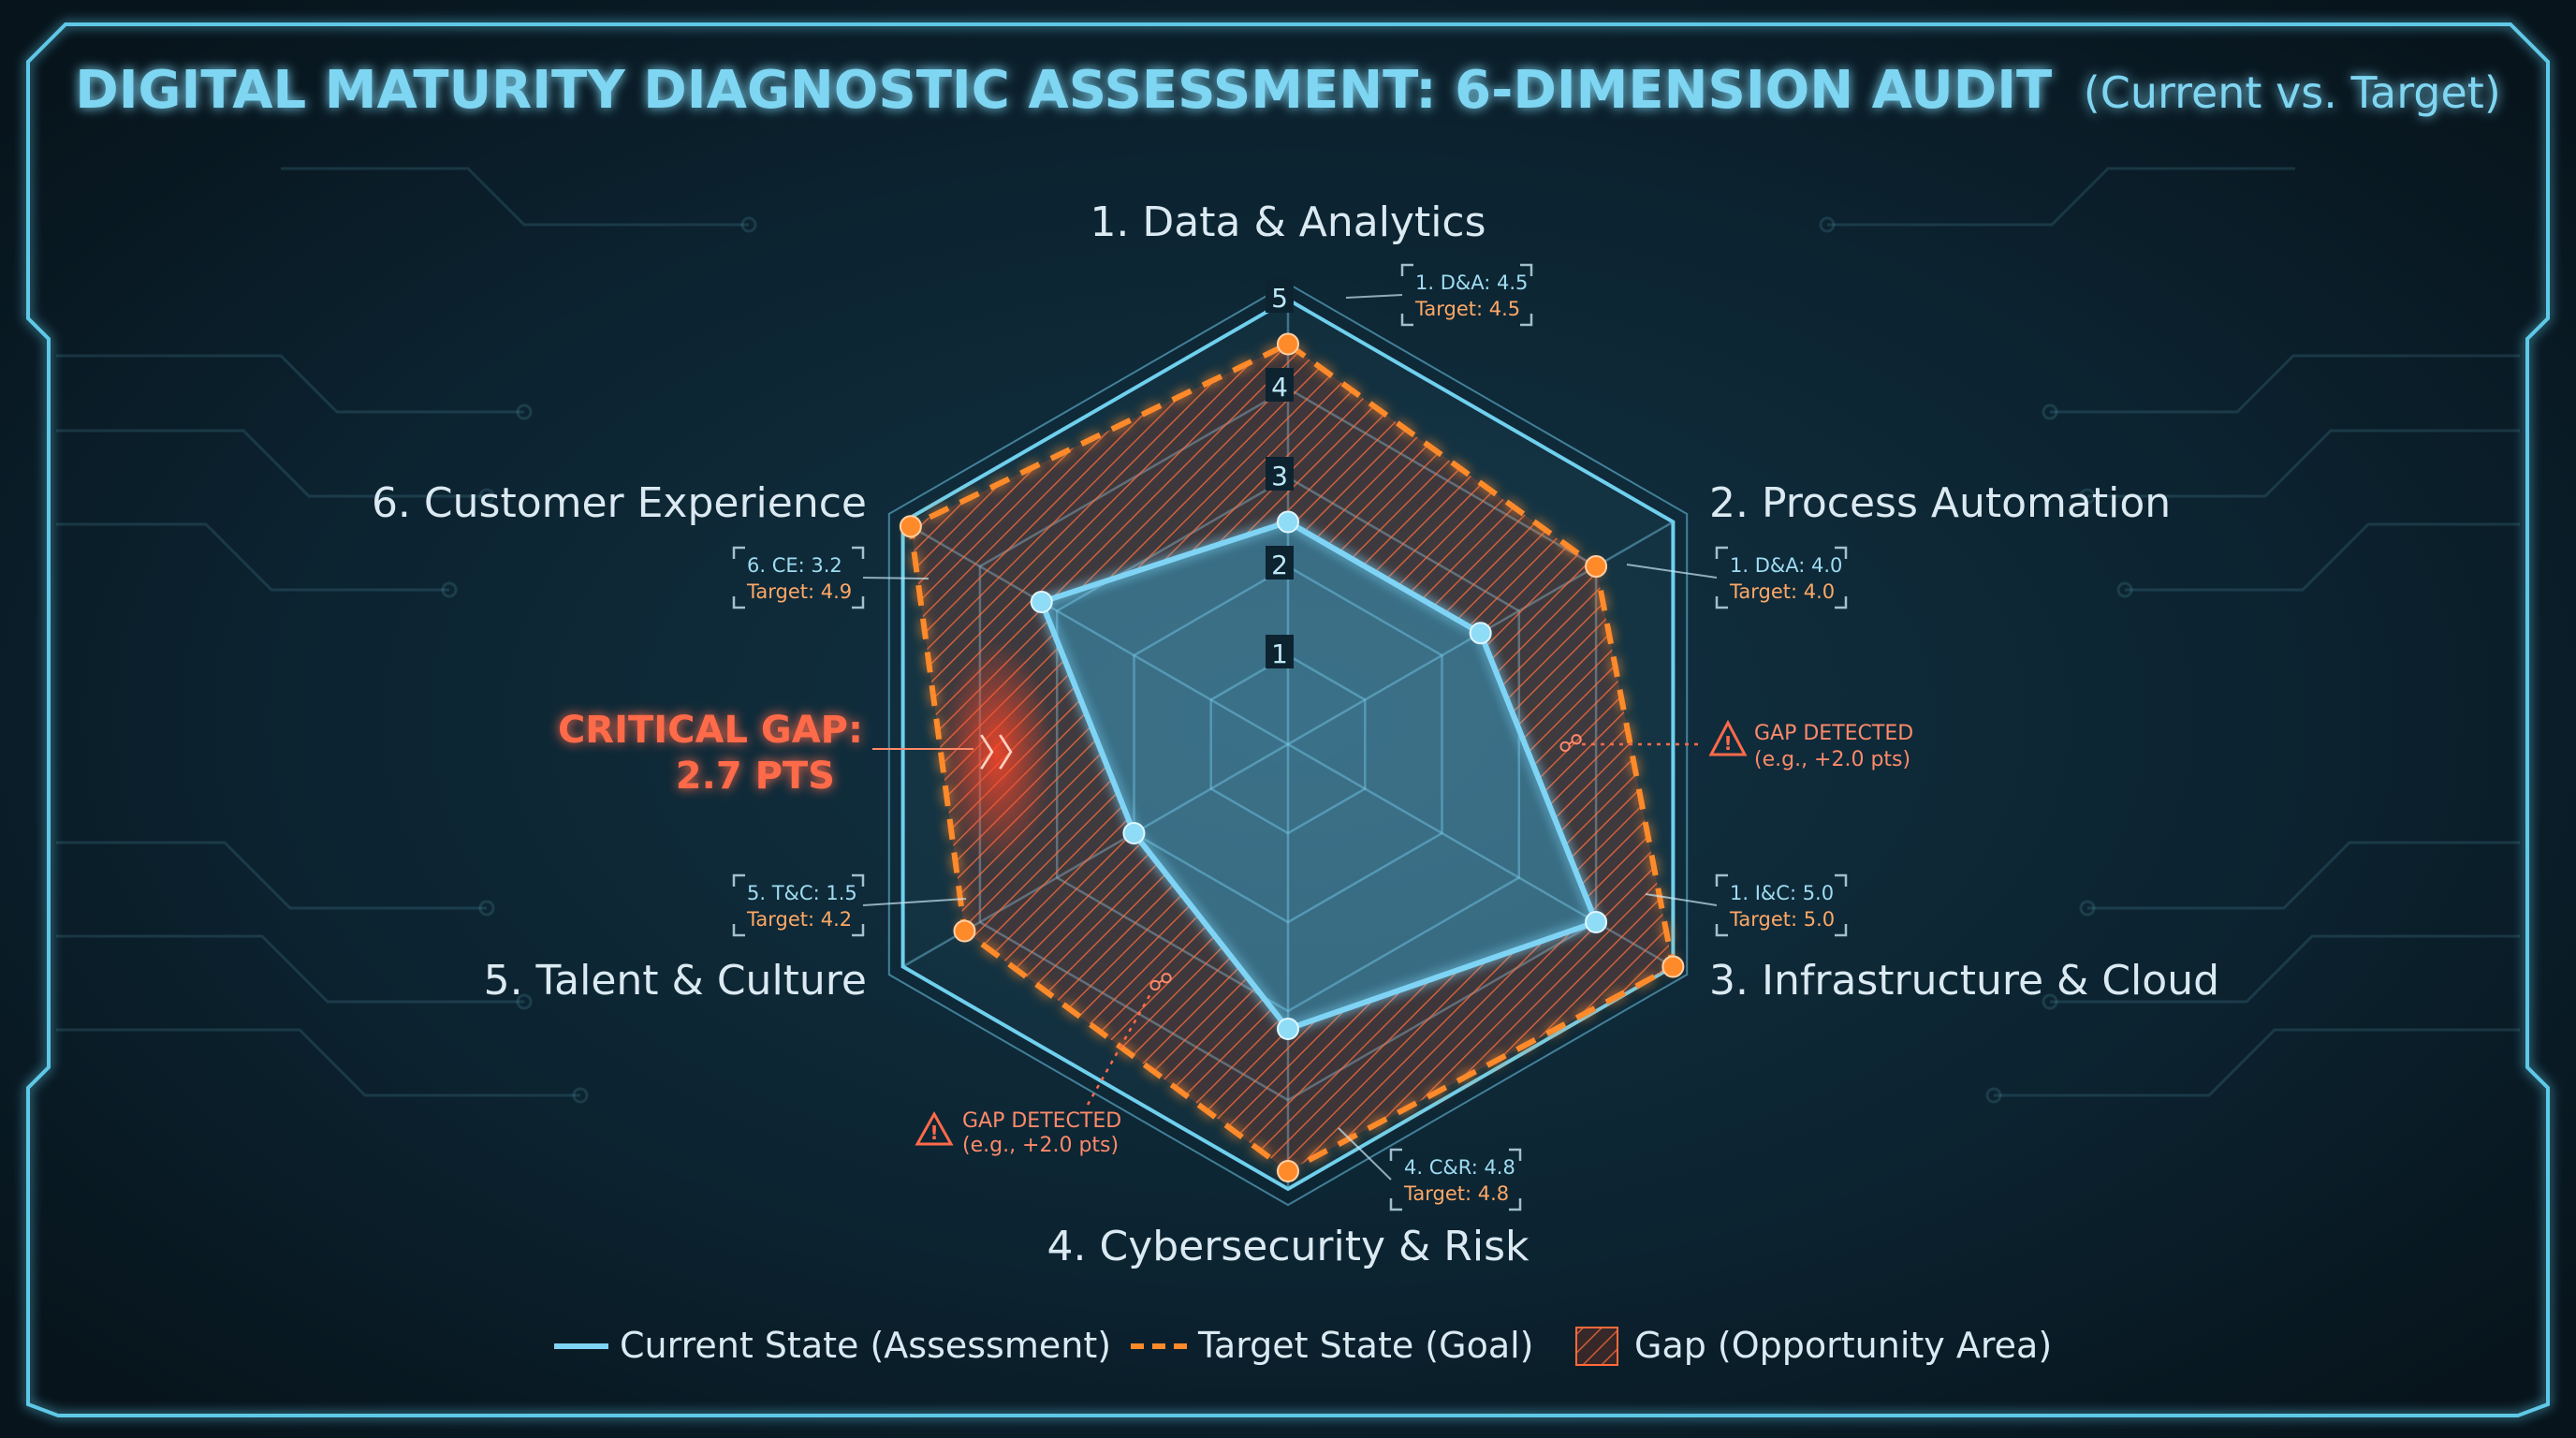  I want to click on gap-bottom-line1: GAP DETECTED, so click(1041, 1121).